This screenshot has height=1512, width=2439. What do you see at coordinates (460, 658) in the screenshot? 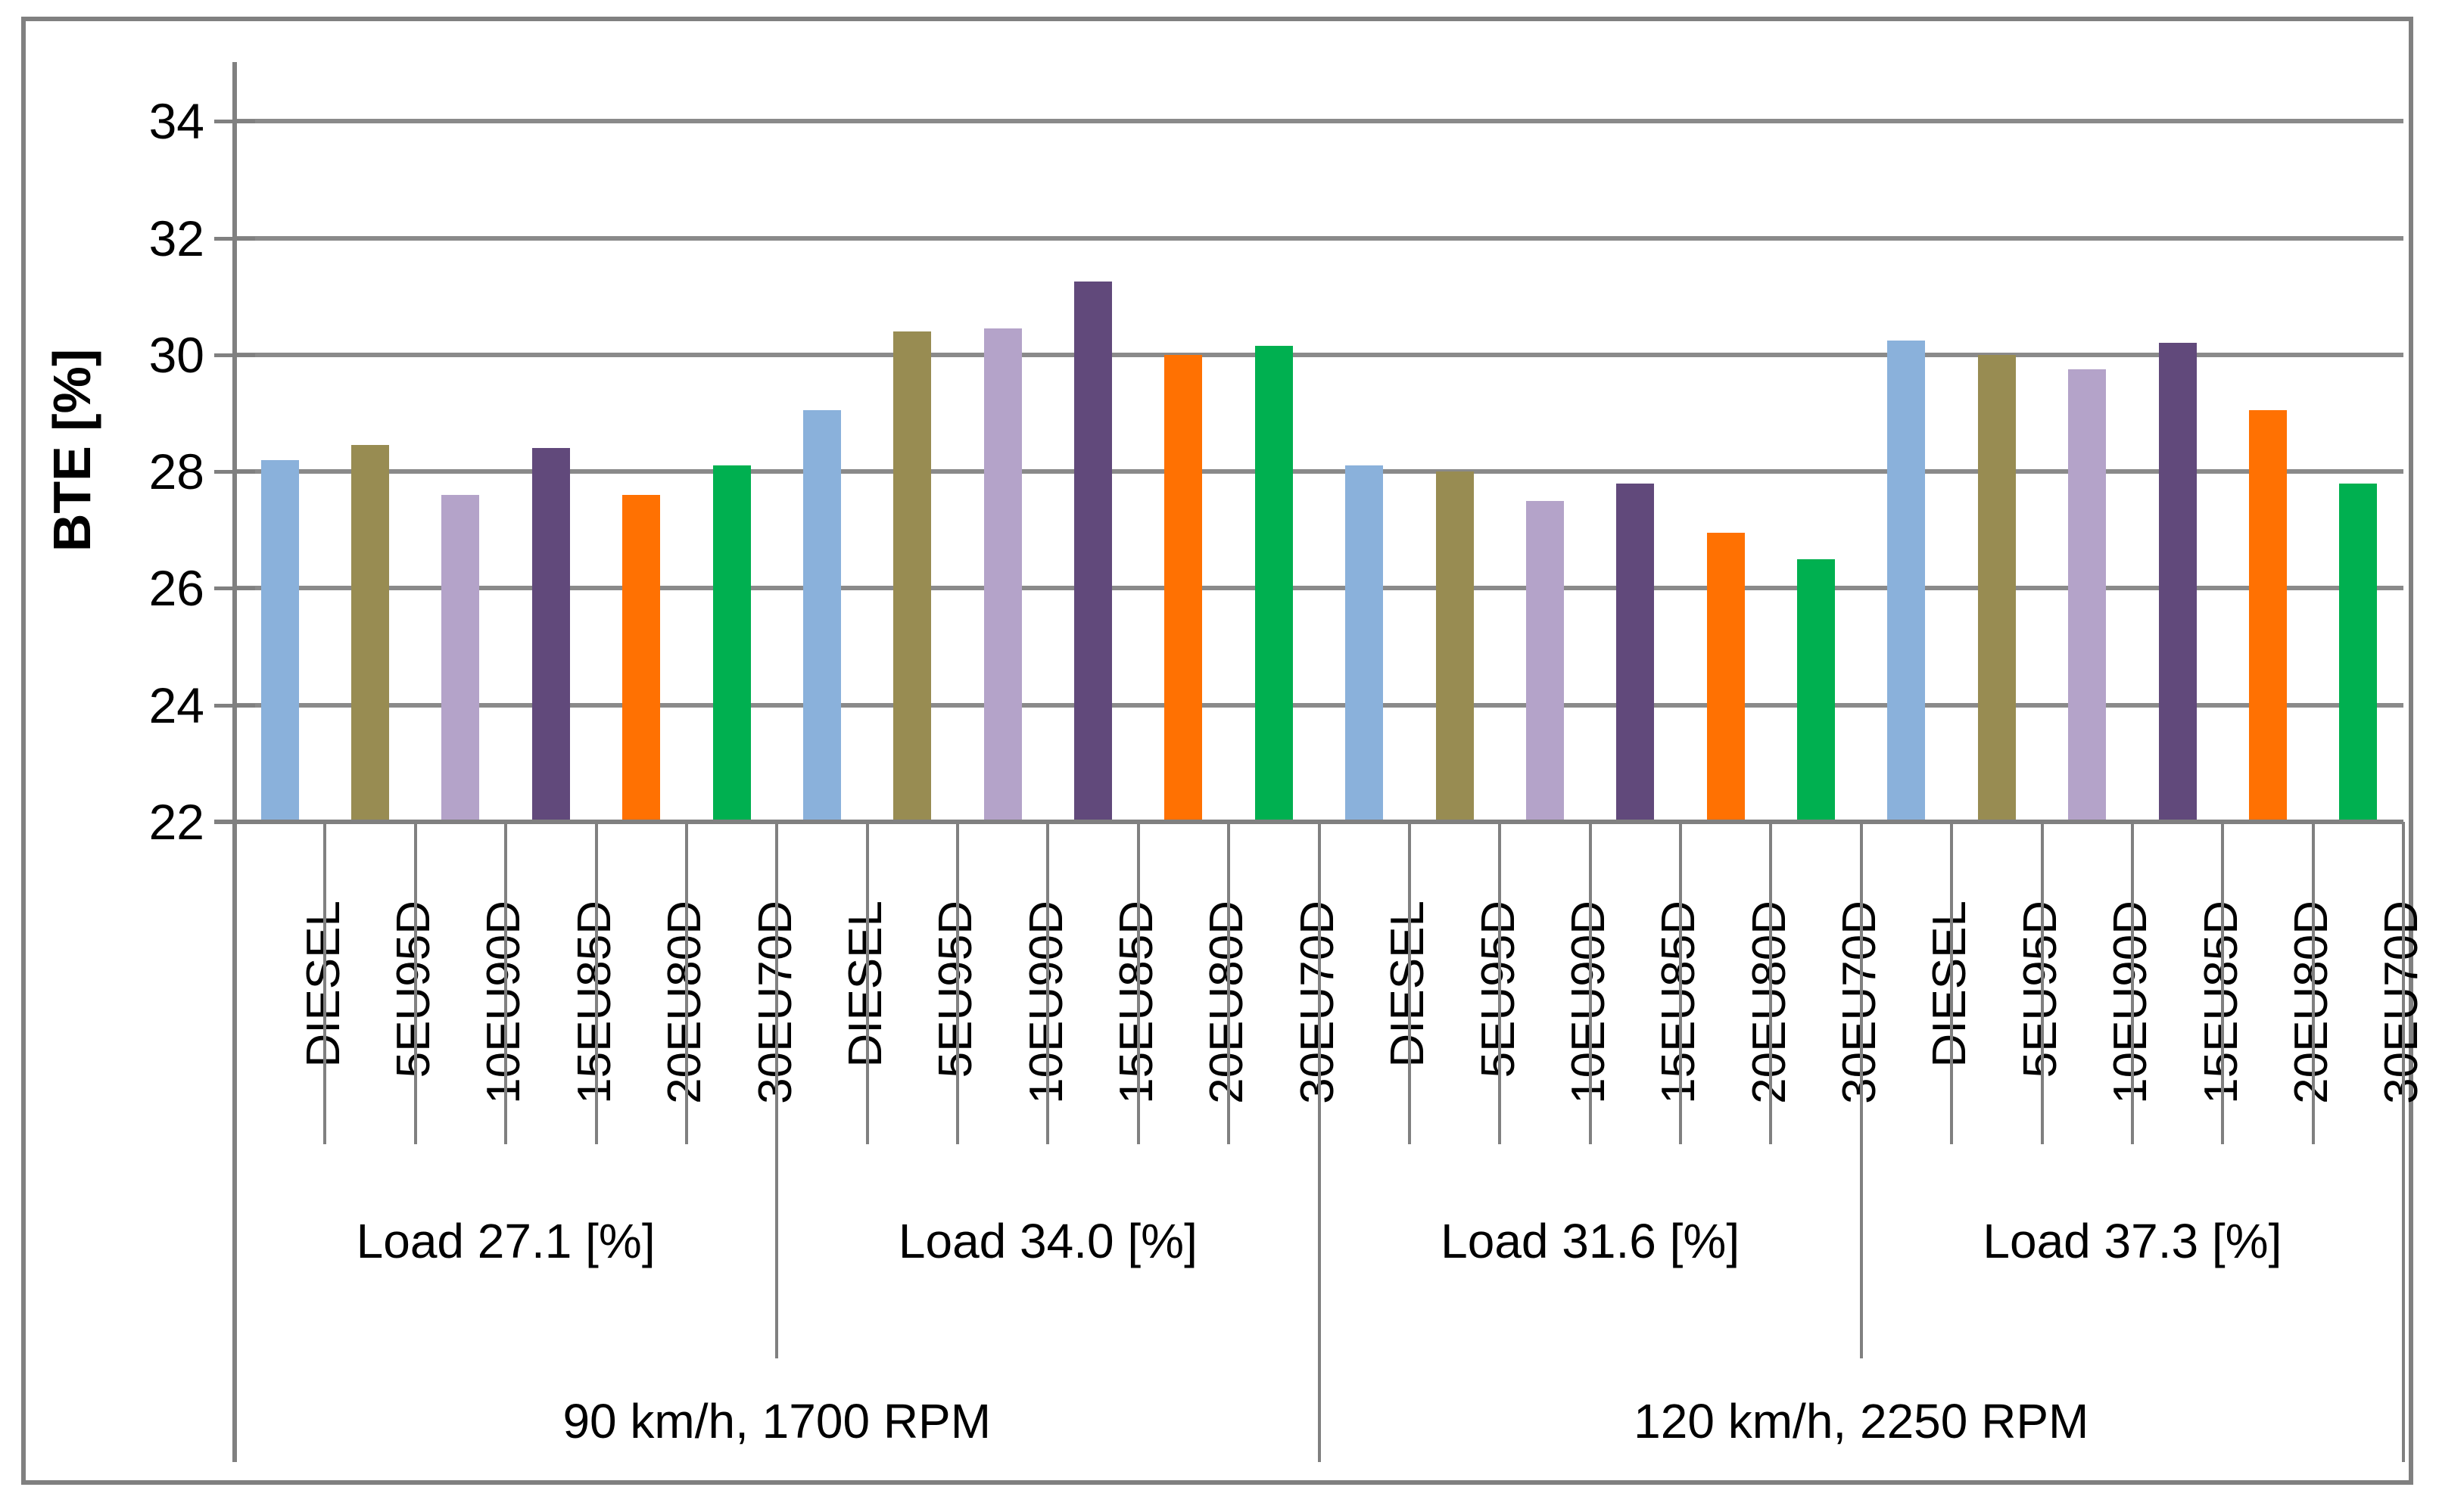
I see `bar-10eu90d-group1` at bounding box center [460, 658].